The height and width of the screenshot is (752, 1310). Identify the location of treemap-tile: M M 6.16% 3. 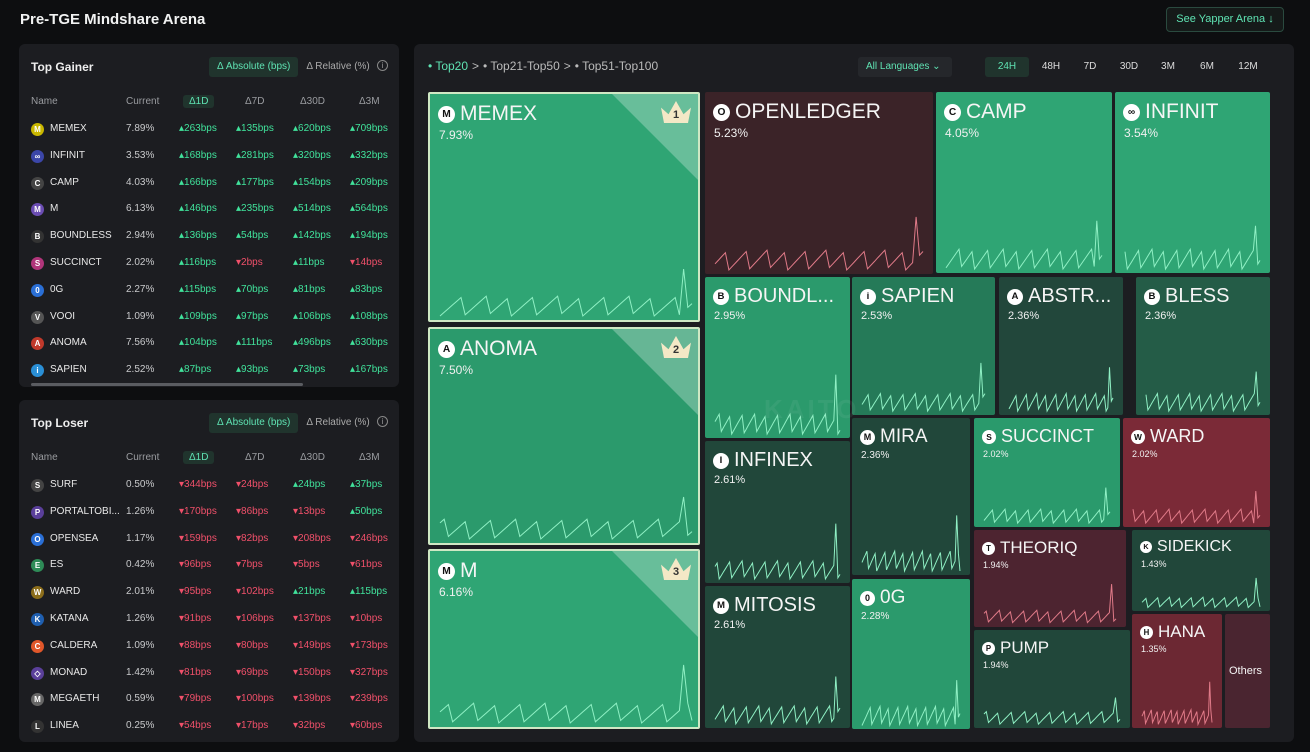
(564, 639).